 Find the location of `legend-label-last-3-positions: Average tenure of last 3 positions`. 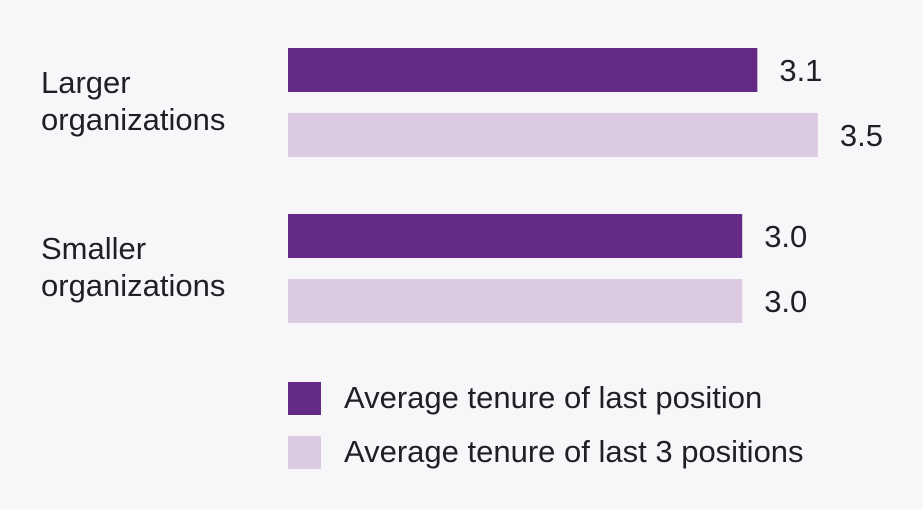

legend-label-last-3-positions: Average tenure of last 3 positions is located at coordinates (574, 451).